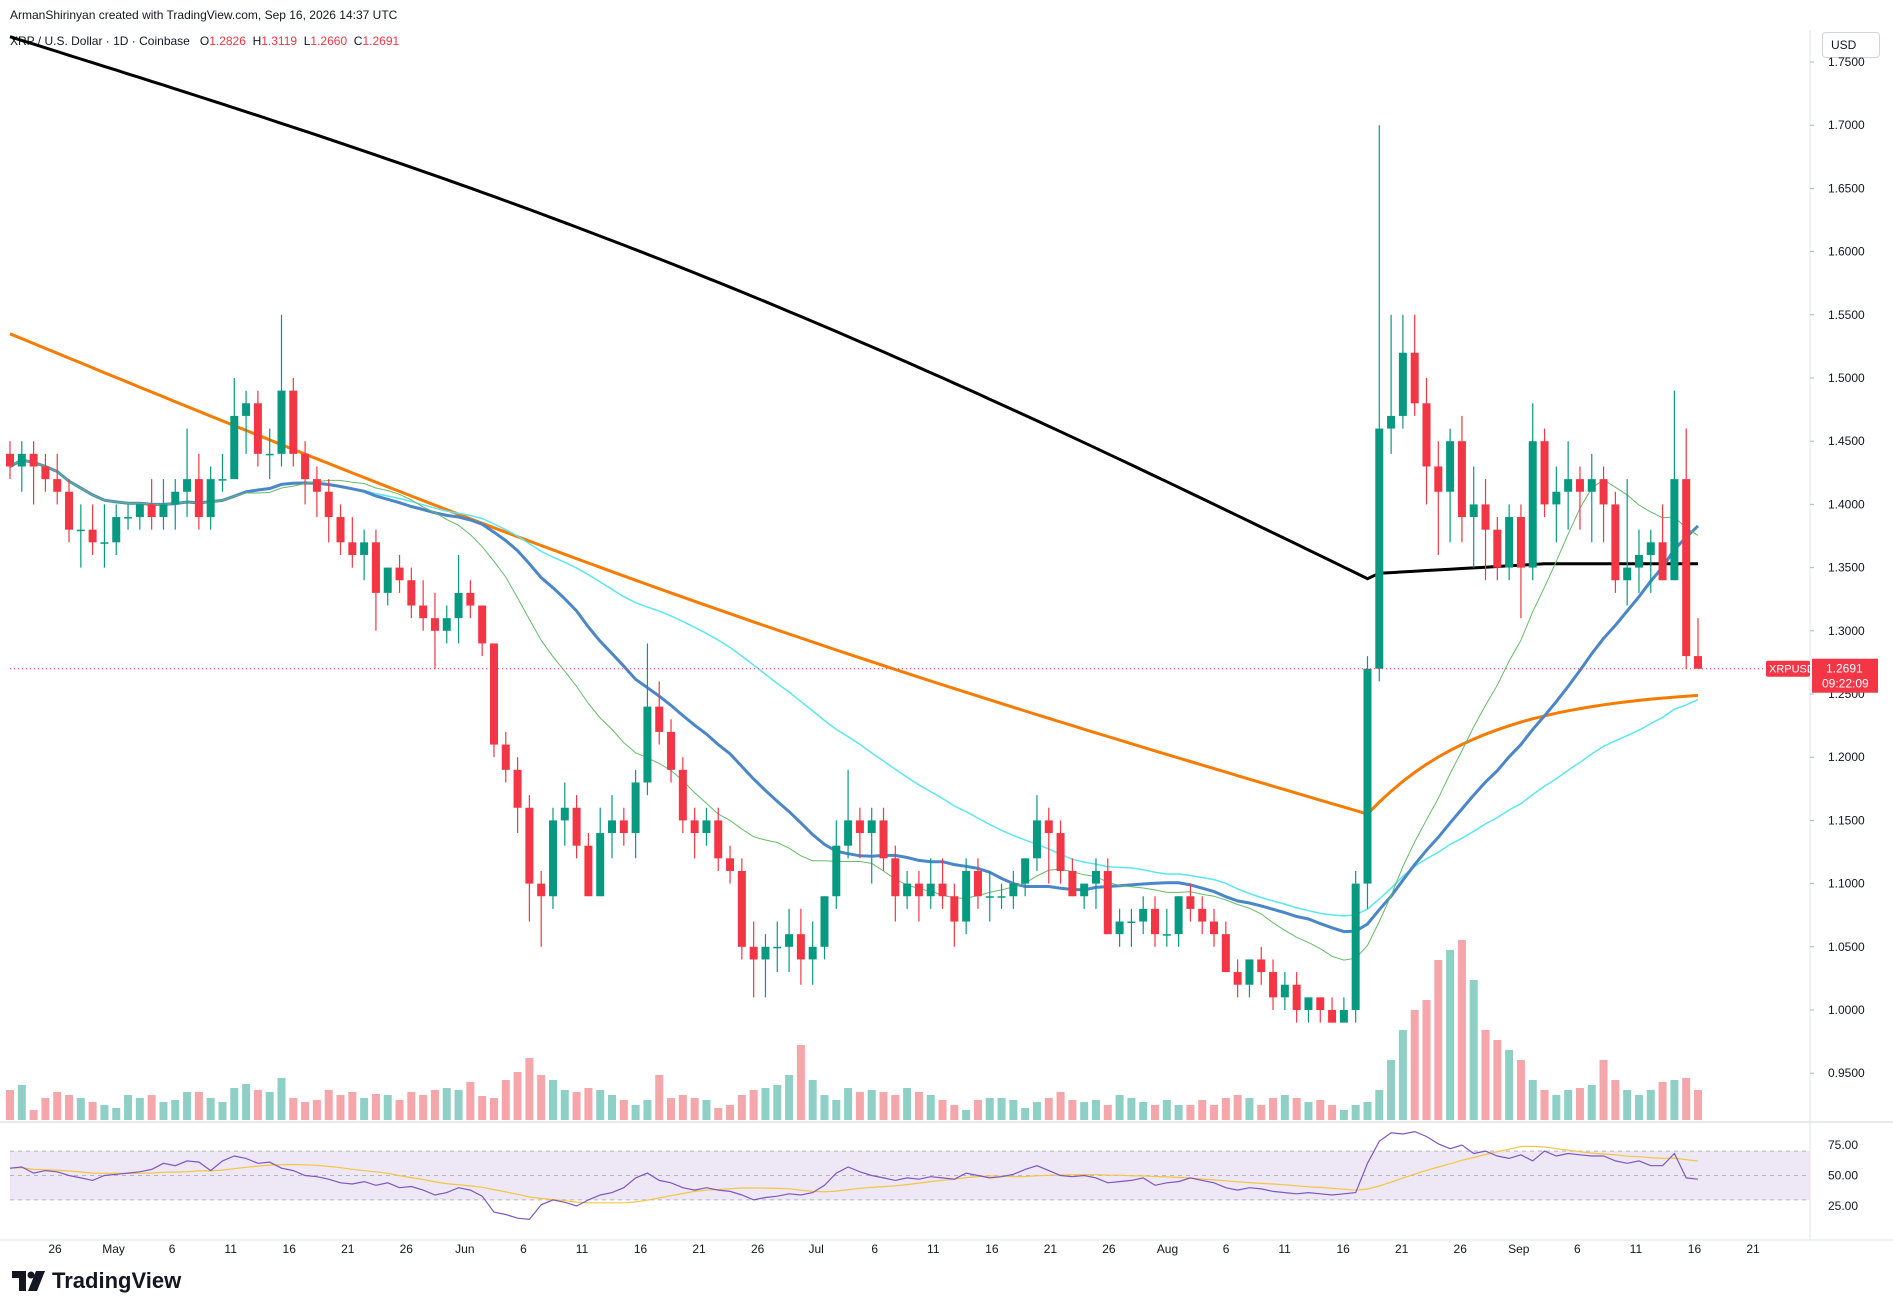 This screenshot has height=1311, width=1893. What do you see at coordinates (348, 1249) in the screenshot?
I see `time-tick-label: 21` at bounding box center [348, 1249].